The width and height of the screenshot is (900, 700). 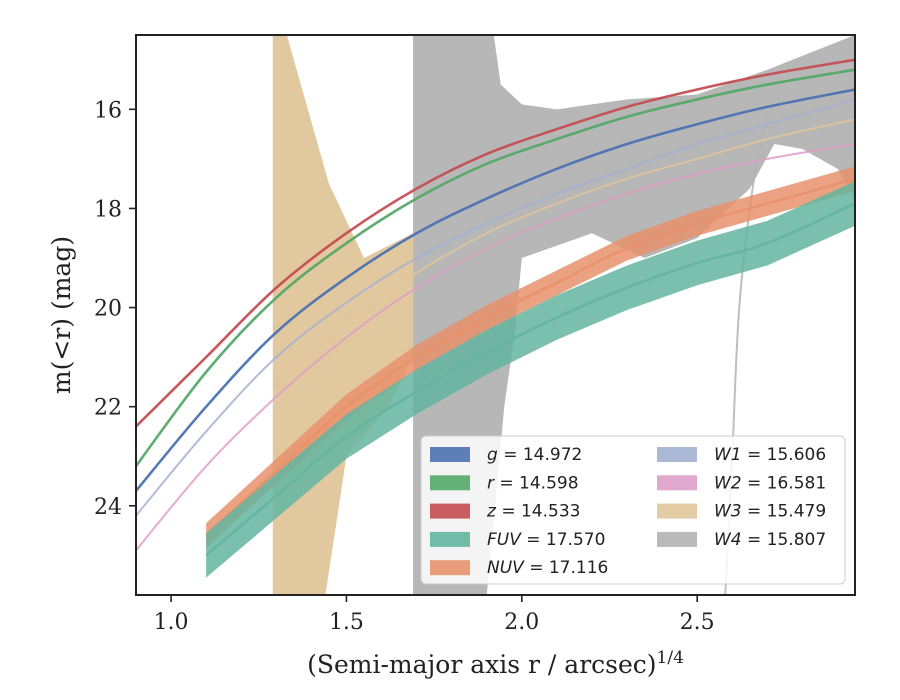 I want to click on y-tick-label: 24, so click(x=108, y=507).